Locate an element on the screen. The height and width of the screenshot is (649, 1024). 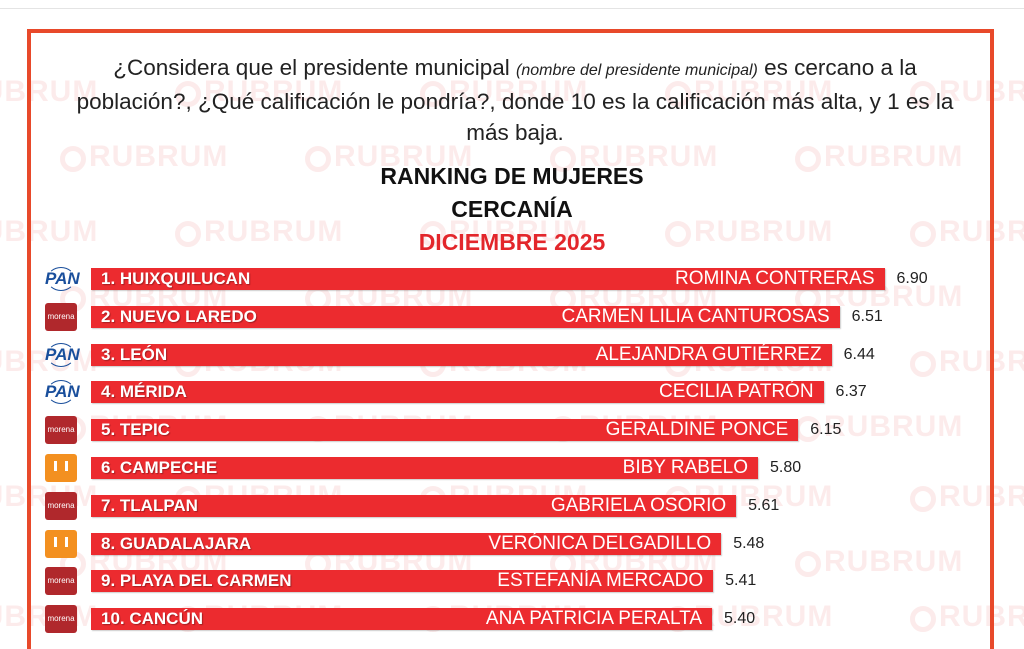
city-label: 10. CANCÚN is located at coordinates (152, 619).